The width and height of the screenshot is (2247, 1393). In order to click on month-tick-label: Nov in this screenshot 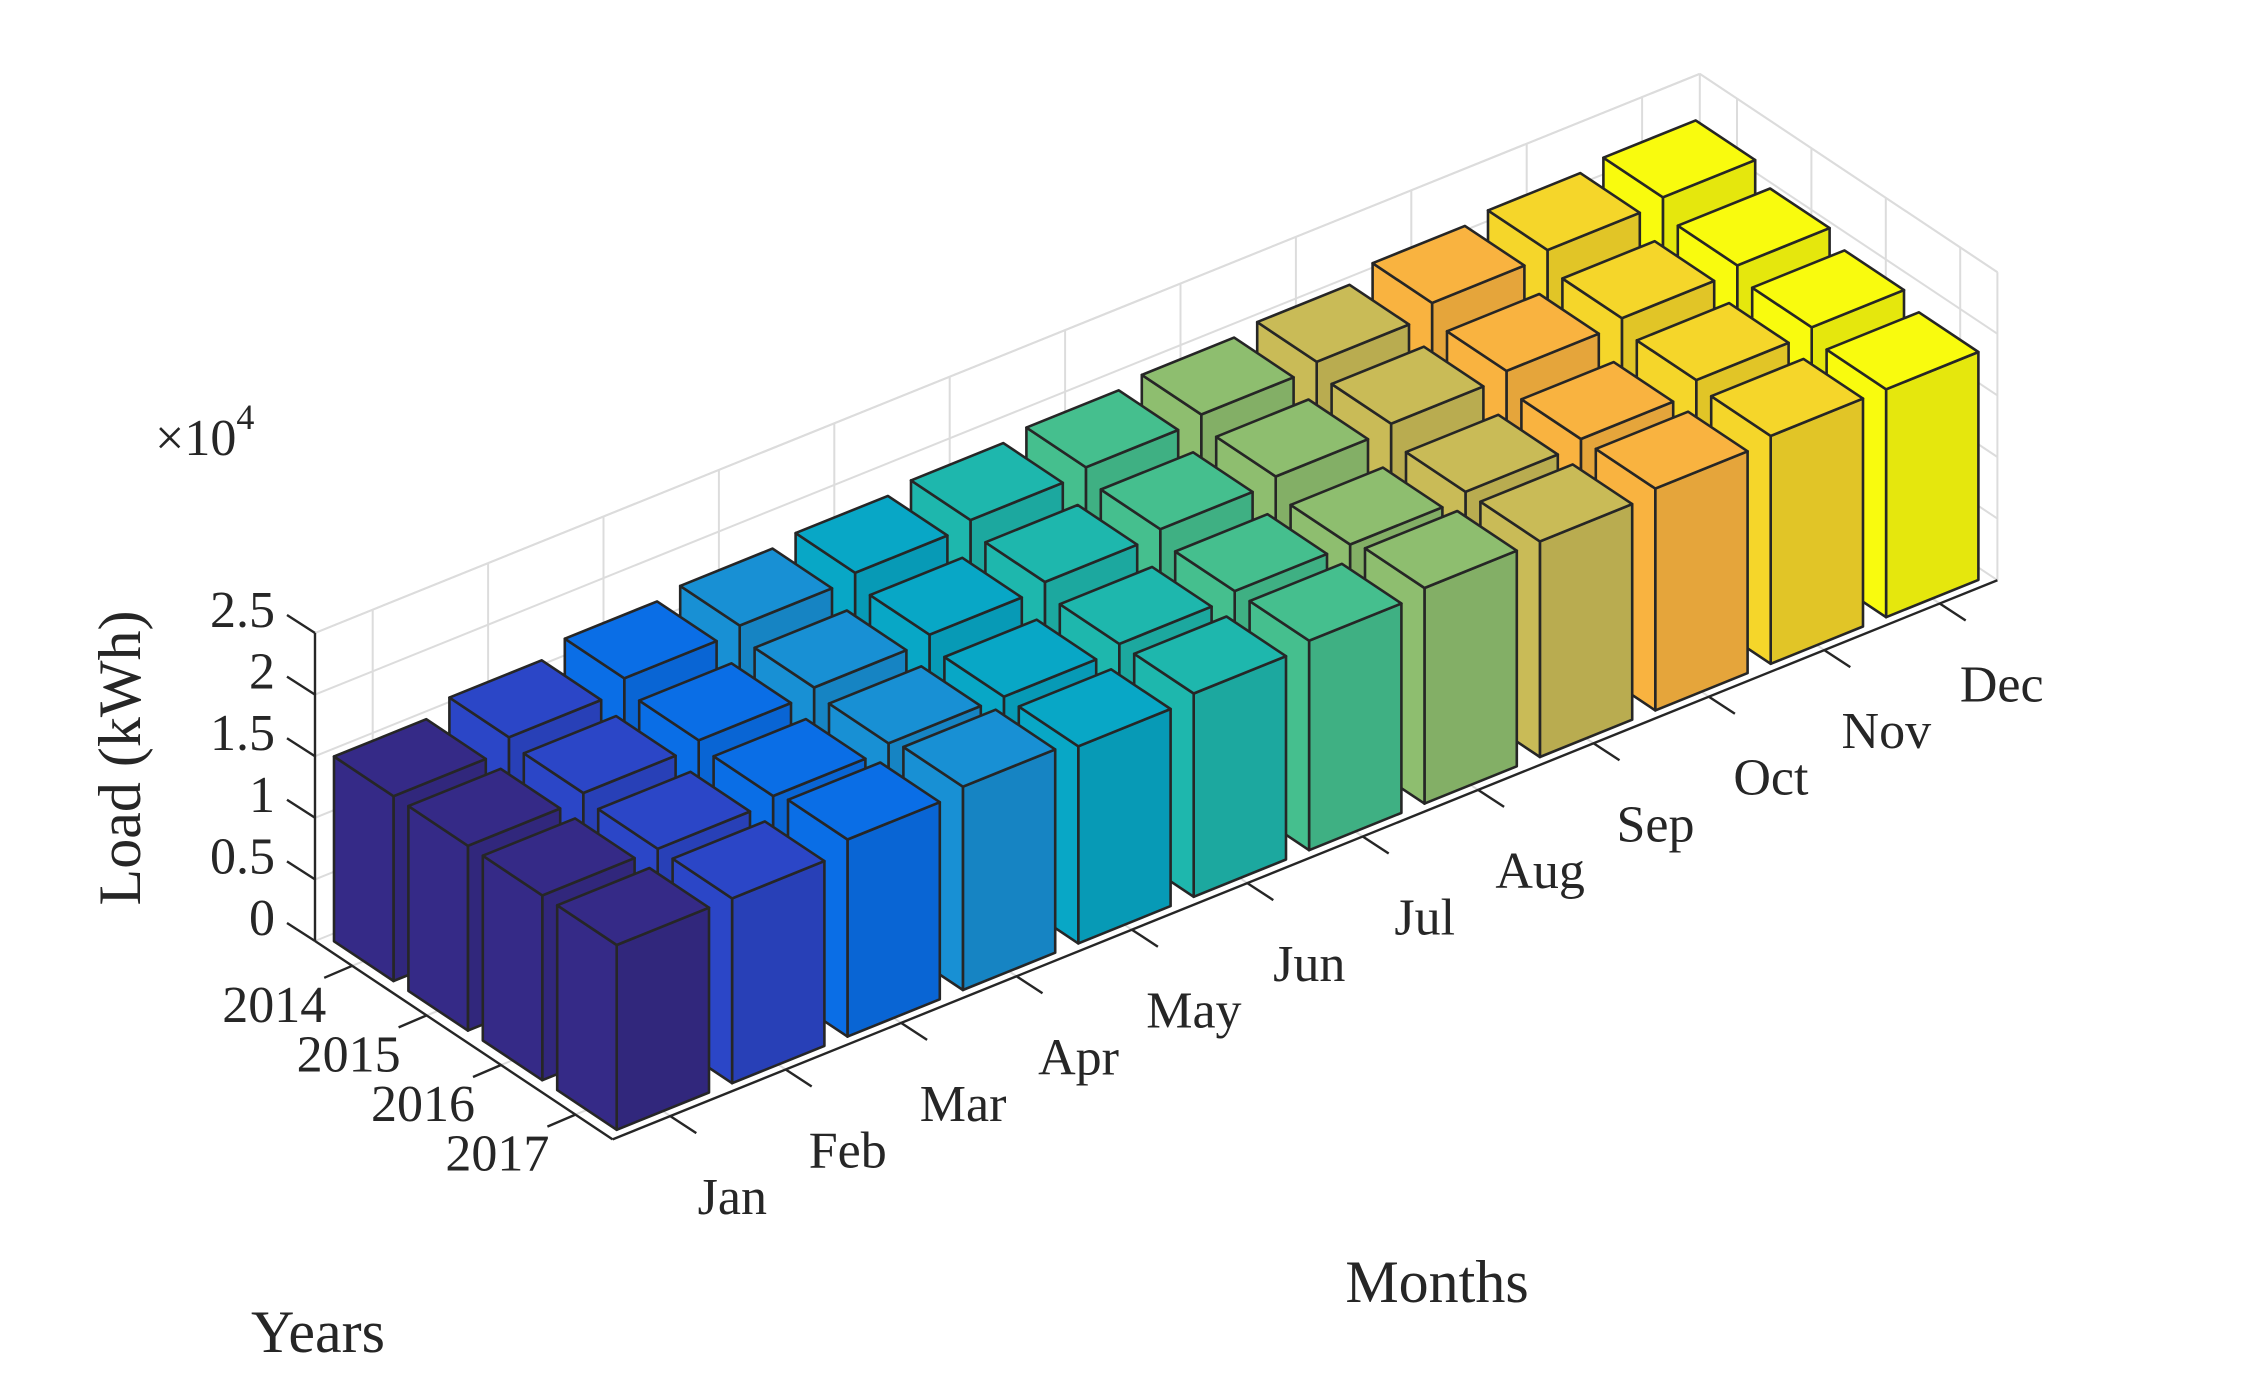, I will do `click(1887, 731)`.